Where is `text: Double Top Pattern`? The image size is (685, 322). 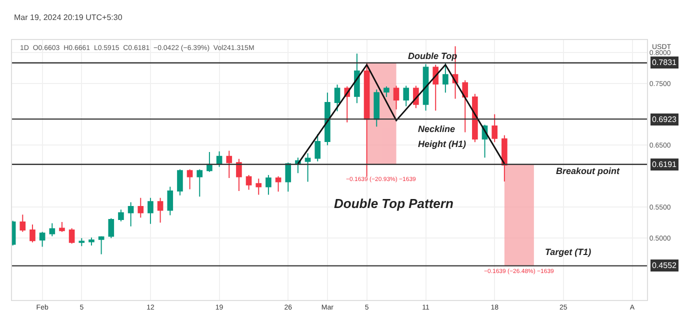
text: Double Top Pattern is located at coordinates (394, 203).